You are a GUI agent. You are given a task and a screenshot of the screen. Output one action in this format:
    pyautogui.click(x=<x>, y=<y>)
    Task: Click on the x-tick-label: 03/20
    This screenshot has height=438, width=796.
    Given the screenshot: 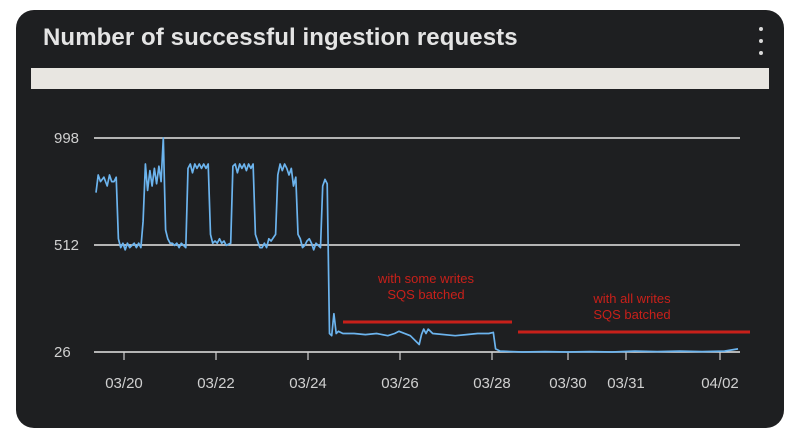 What is the action you would take?
    pyautogui.click(x=124, y=383)
    